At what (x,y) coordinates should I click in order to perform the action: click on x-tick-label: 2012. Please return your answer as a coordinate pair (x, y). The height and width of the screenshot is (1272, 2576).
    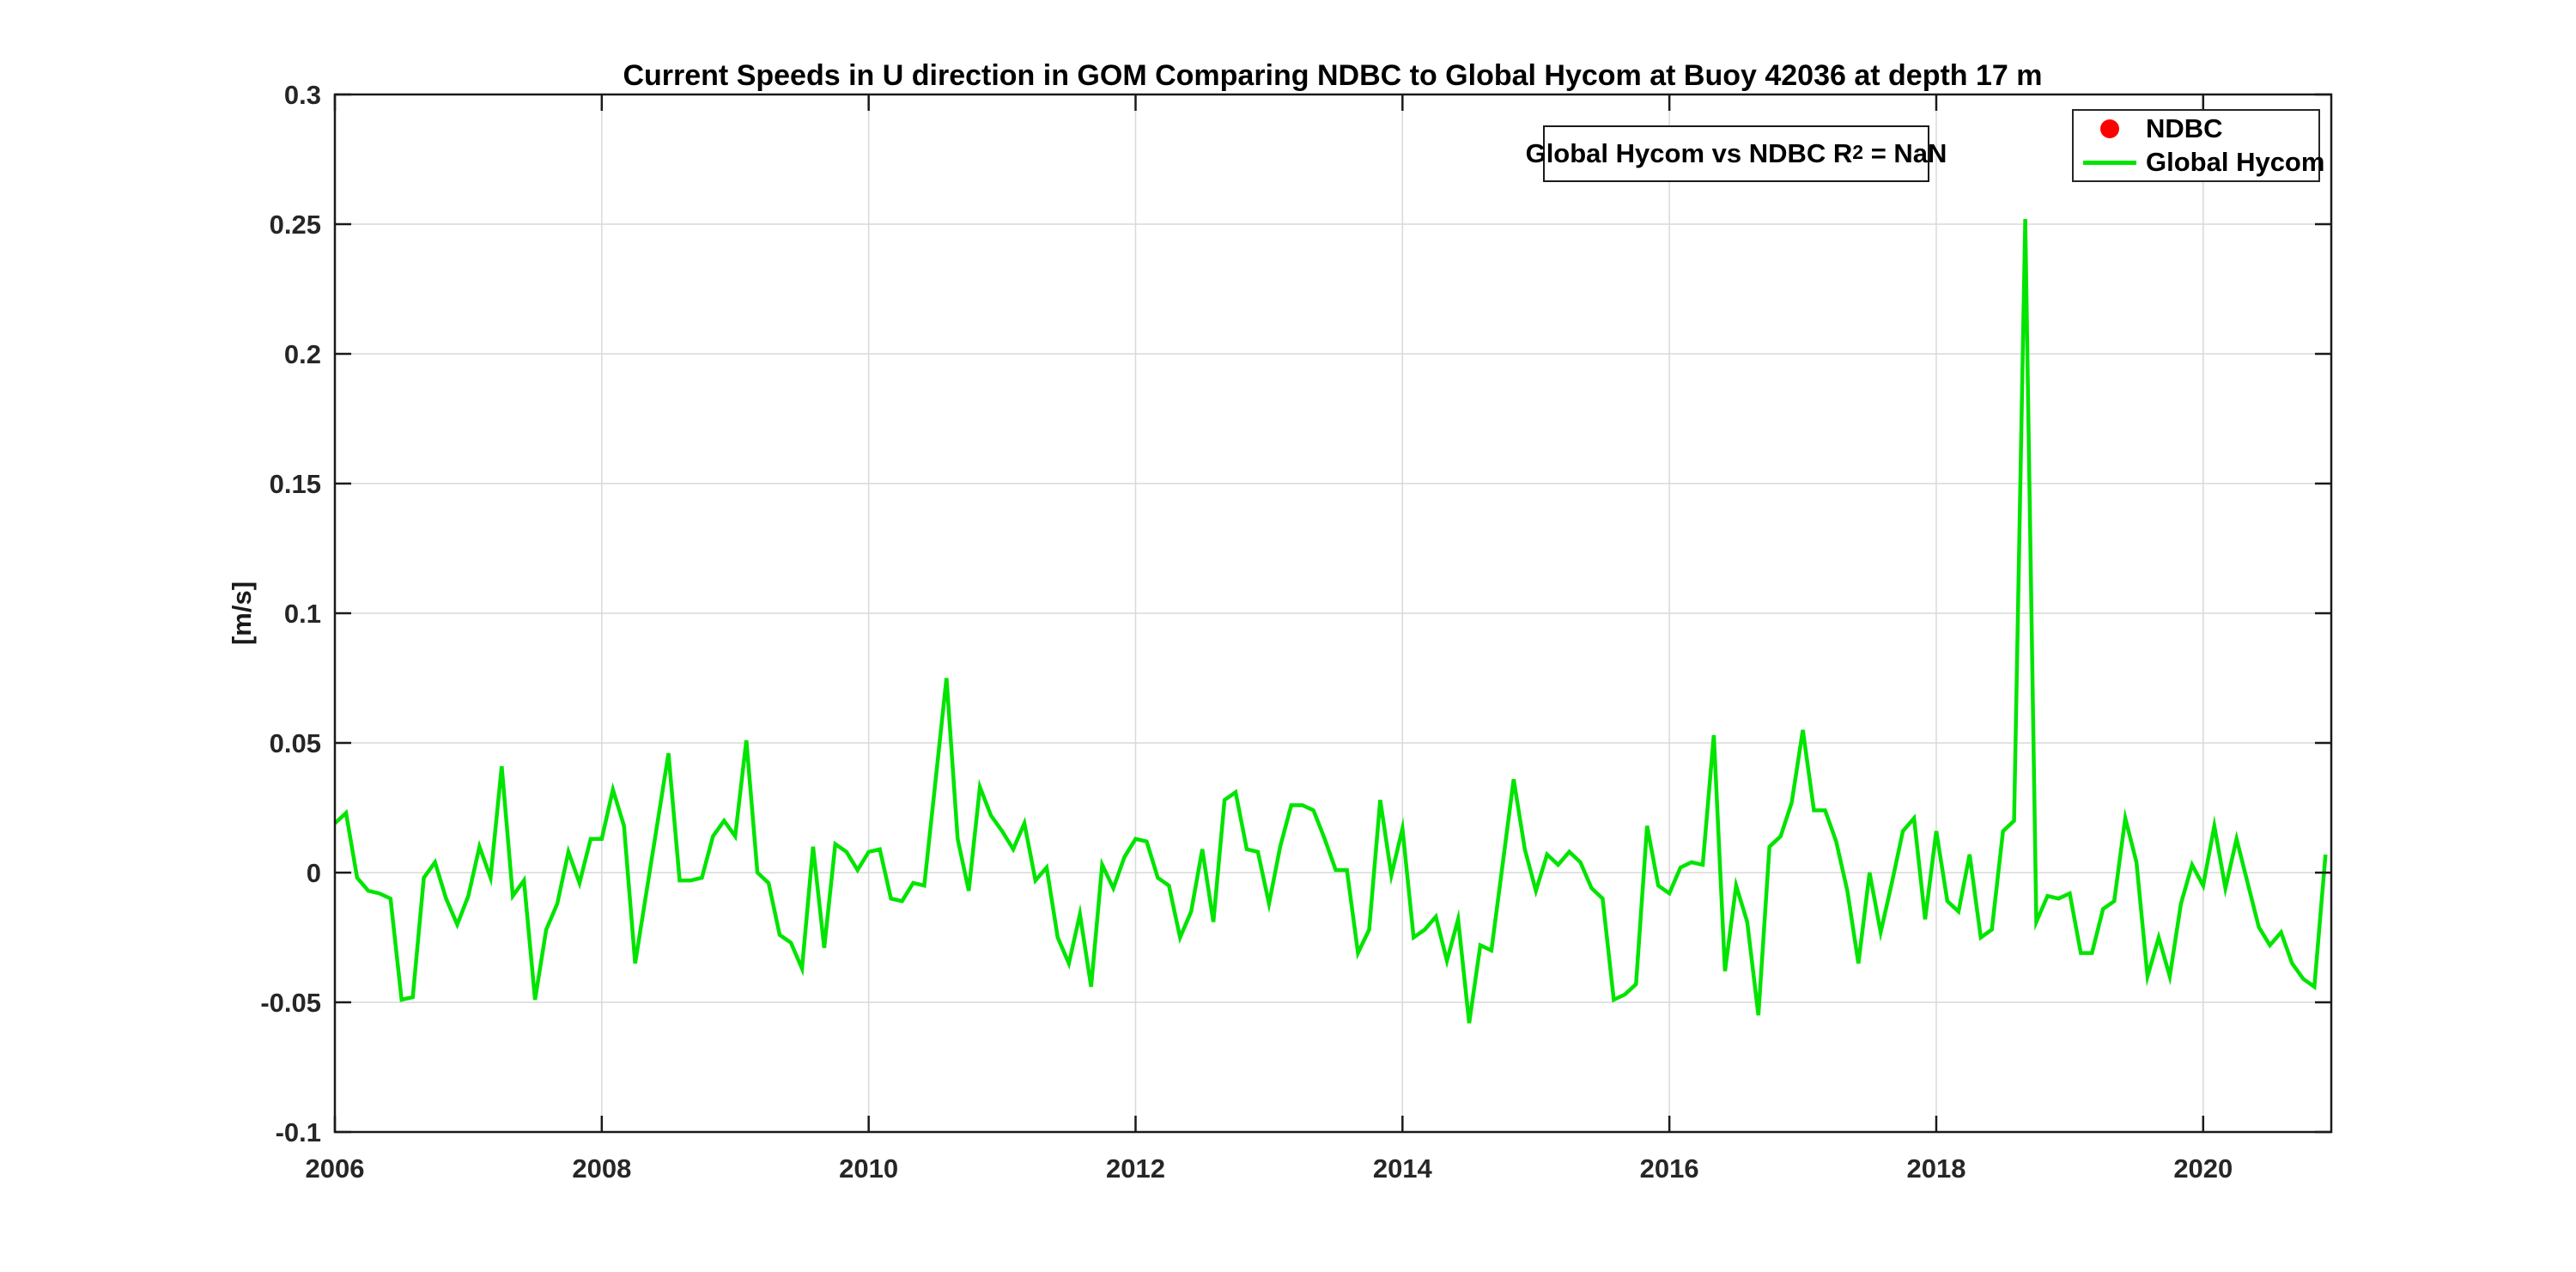
    Looking at the image, I should click on (1135, 1168).